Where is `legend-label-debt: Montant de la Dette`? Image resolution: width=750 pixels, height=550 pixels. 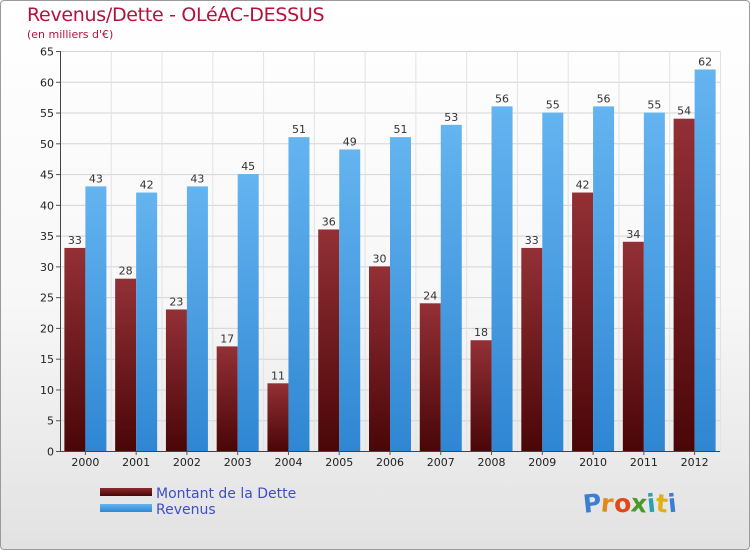
legend-label-debt: Montant de la Dette is located at coordinates (226, 494).